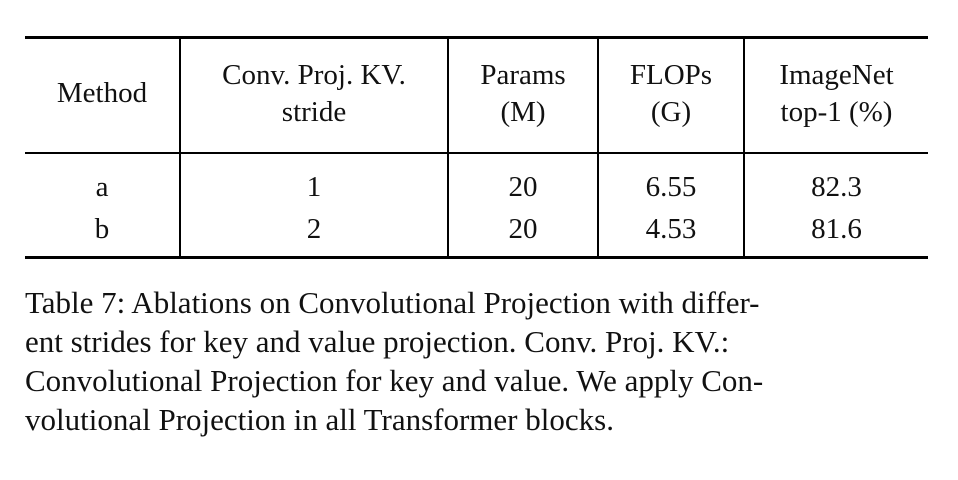  I want to click on header-top1-line1: ImageNet, so click(836, 74).